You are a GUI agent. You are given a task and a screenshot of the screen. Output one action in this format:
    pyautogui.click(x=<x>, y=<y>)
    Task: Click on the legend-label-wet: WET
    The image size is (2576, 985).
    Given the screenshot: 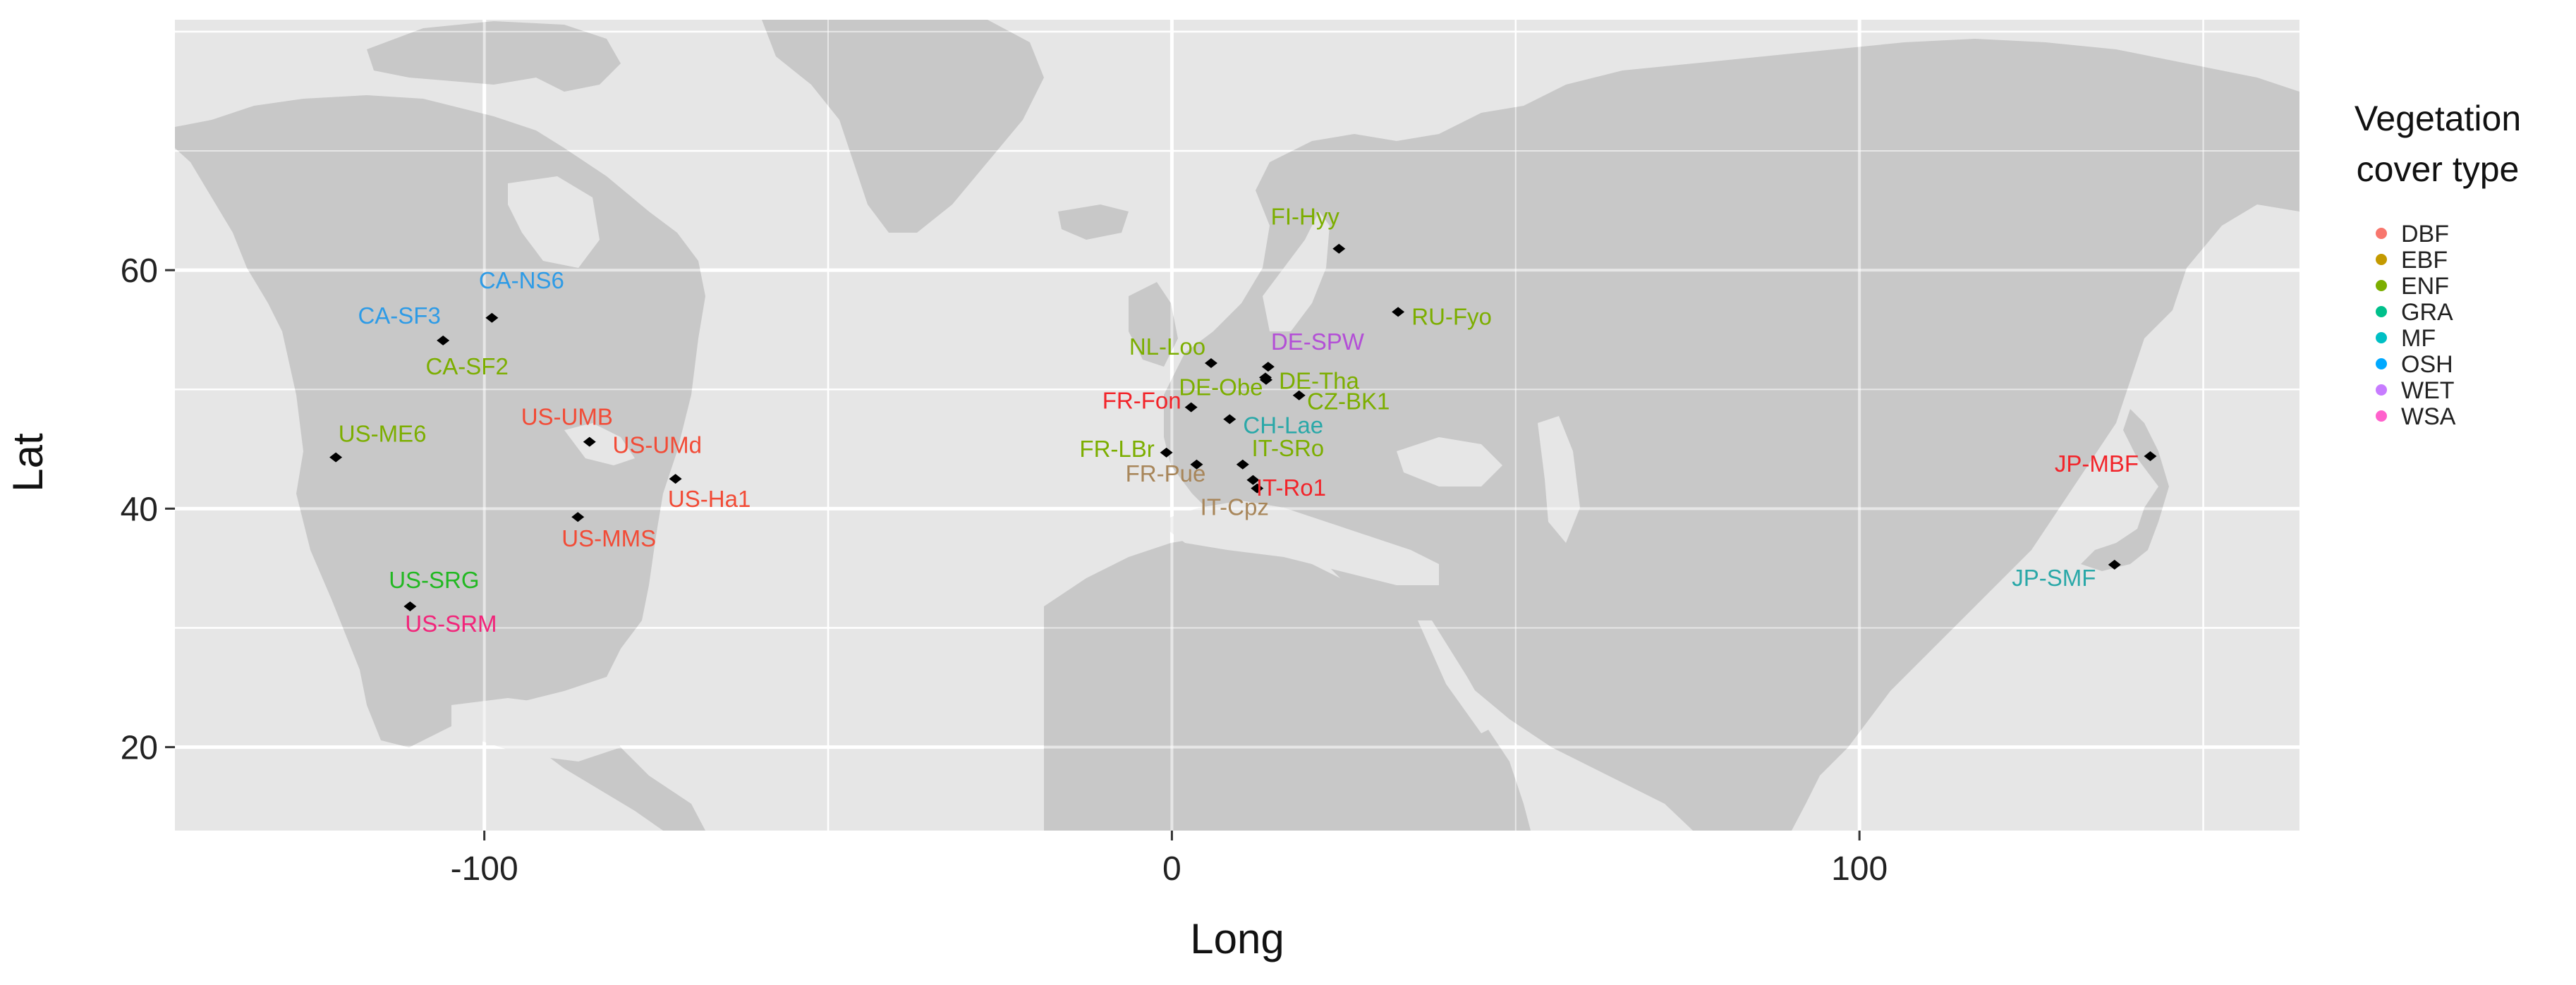 What is the action you would take?
    pyautogui.click(x=2428, y=391)
    